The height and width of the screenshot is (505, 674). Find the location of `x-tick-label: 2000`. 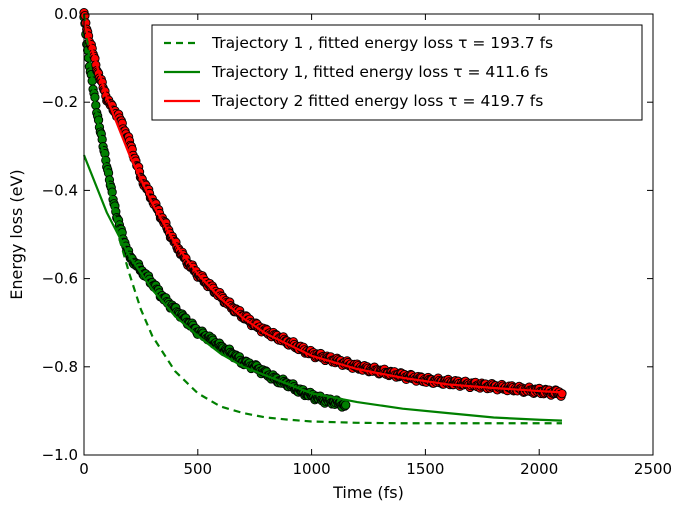

x-tick-label: 2000 is located at coordinates (539, 469).